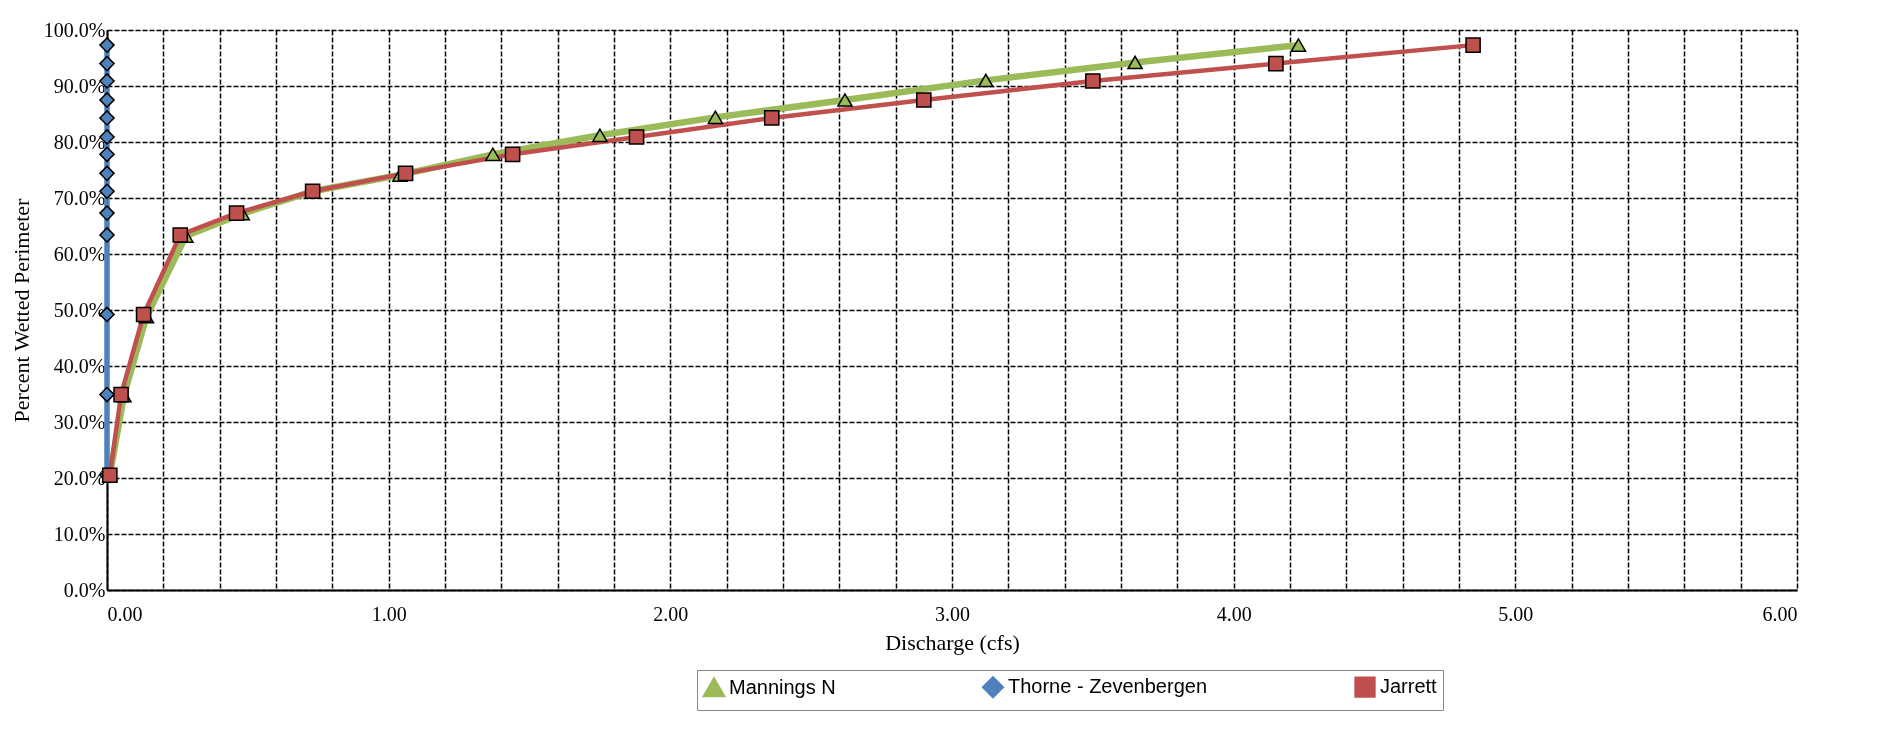  I want to click on y-axis-title: Percent Wetted Perimeter, so click(21, 310).